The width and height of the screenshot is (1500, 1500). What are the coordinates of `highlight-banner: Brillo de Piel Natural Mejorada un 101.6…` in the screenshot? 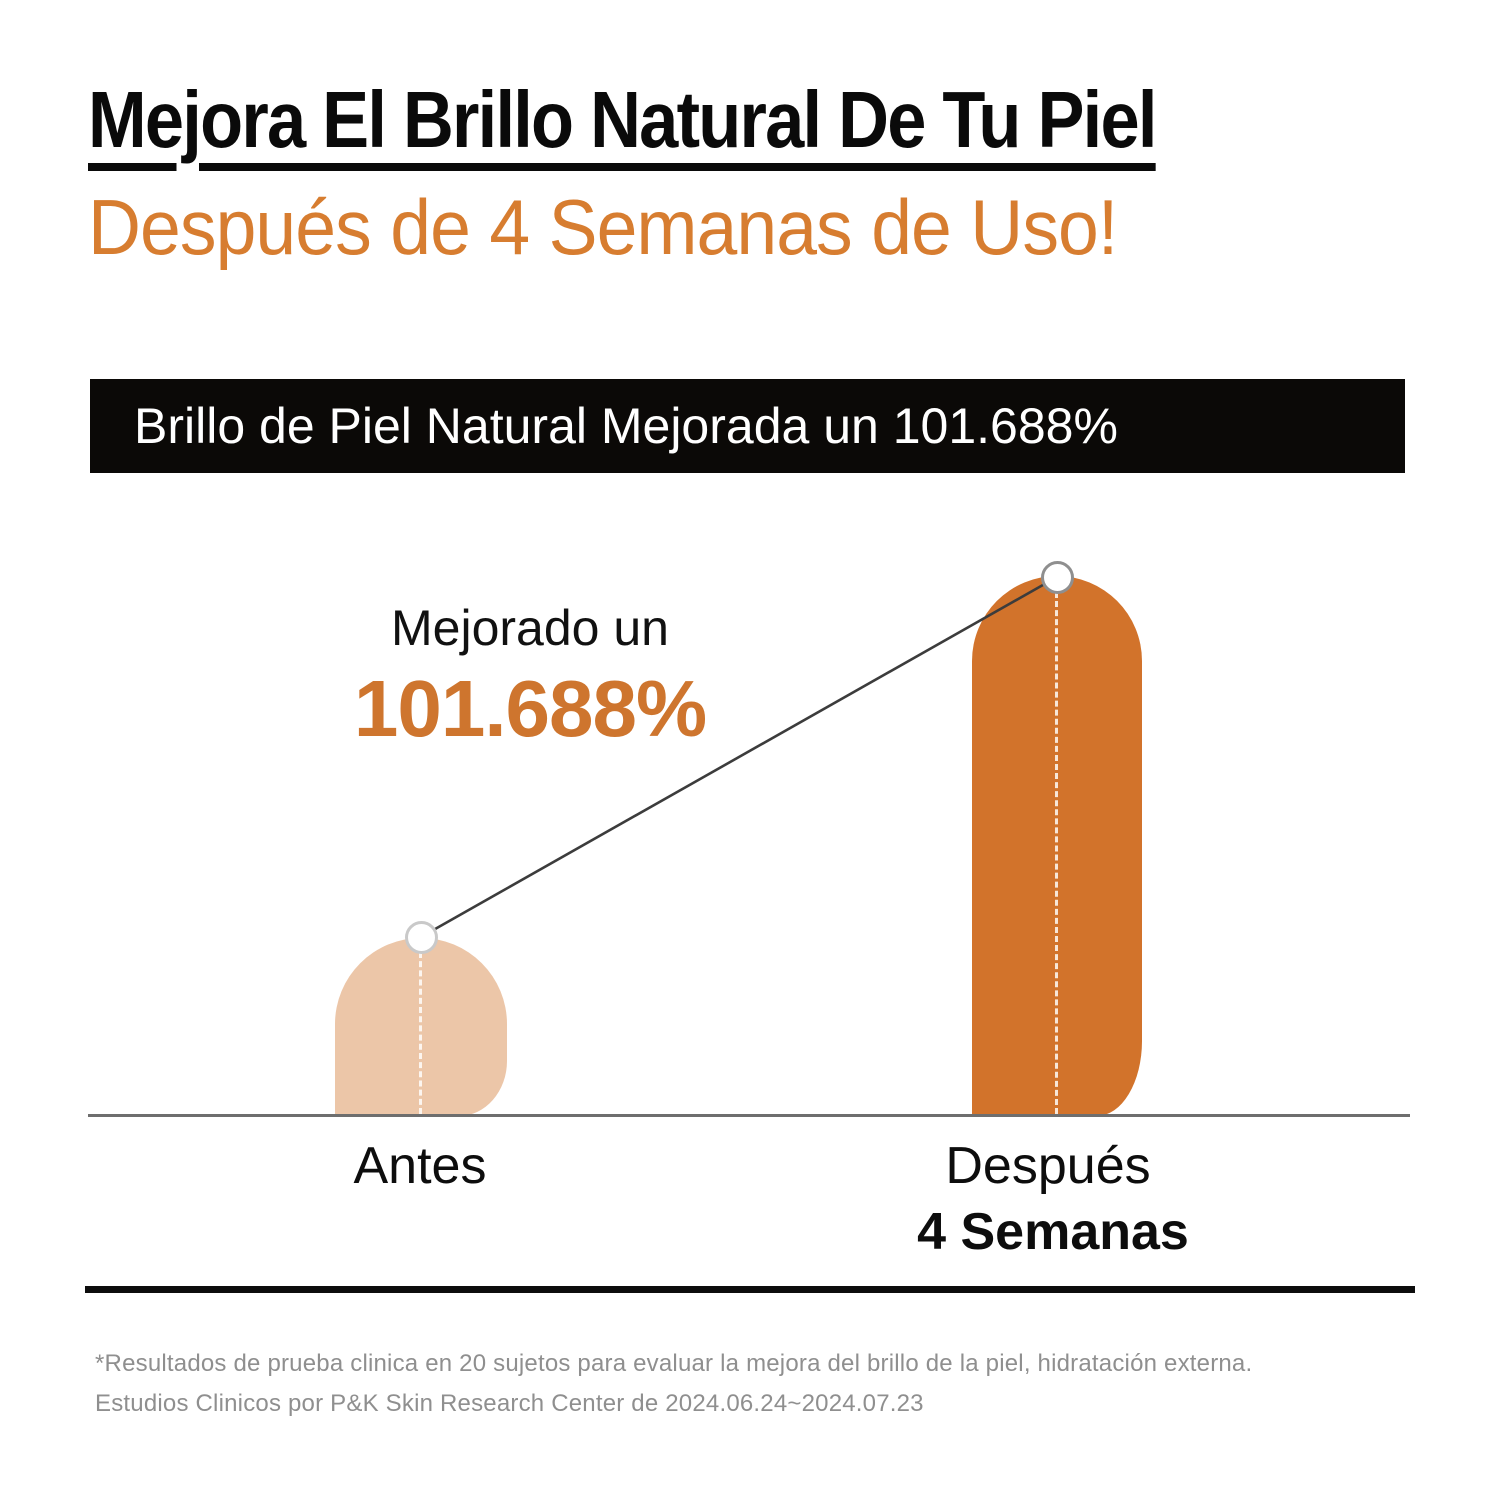 It's located at (747, 426).